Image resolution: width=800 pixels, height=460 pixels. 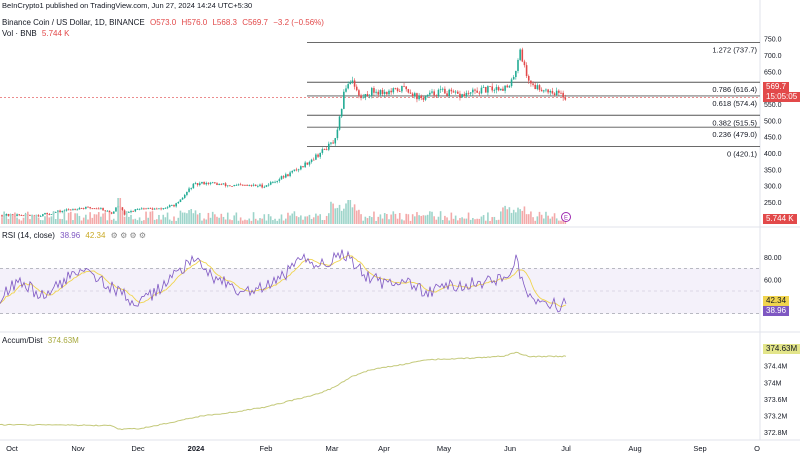 I want to click on time-tick-label: May, so click(x=444, y=448).